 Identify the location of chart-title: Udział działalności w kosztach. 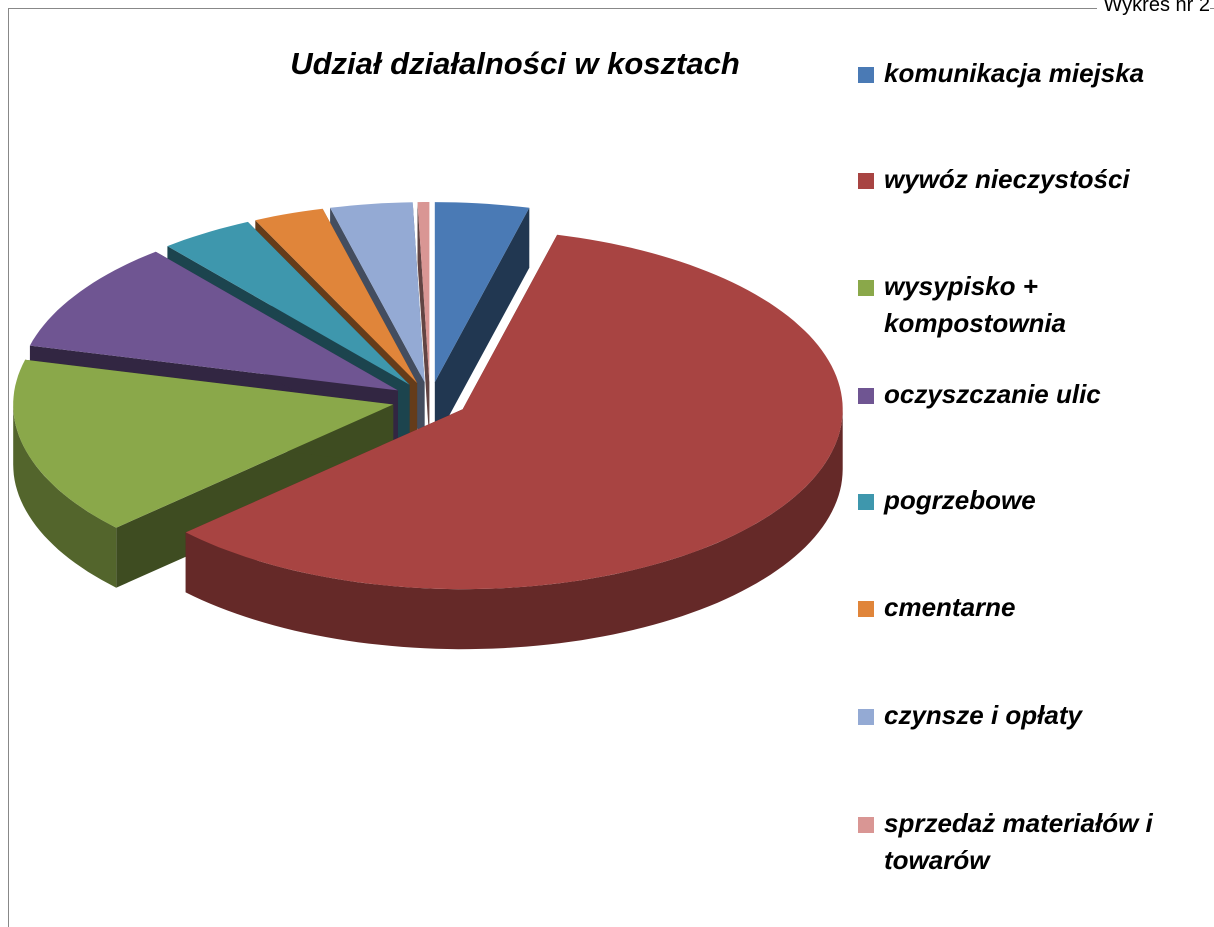
(515, 63).